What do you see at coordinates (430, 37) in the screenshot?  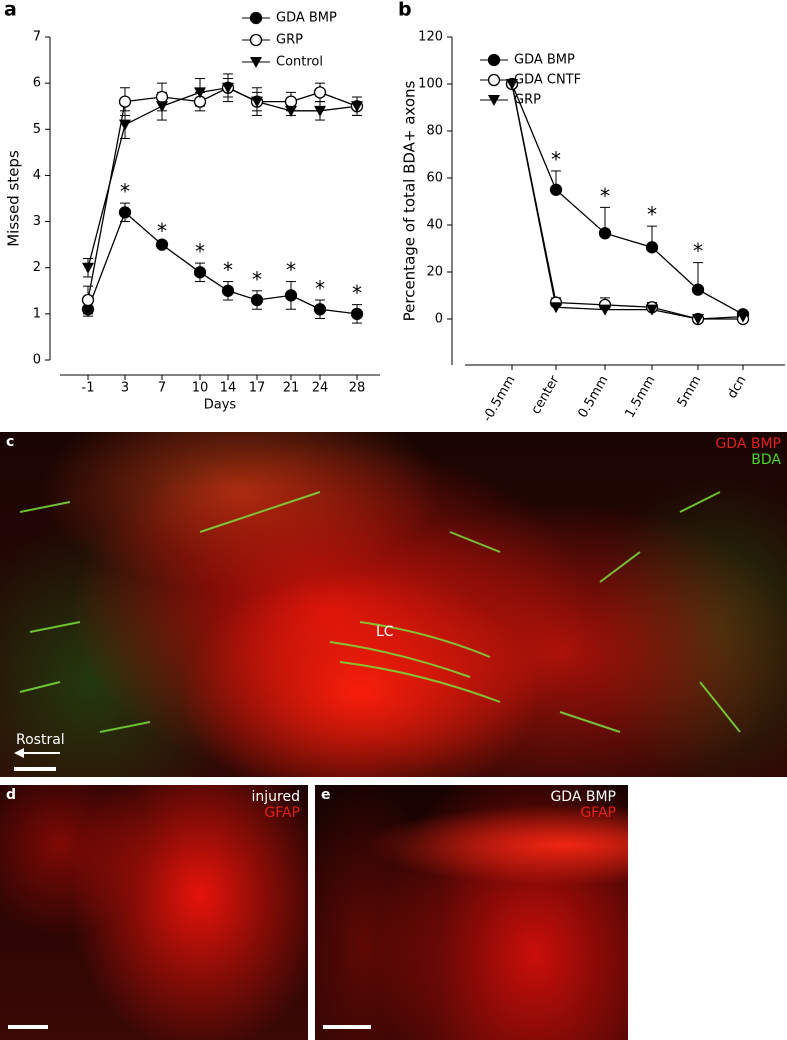 I see `y-tick-label: 120` at bounding box center [430, 37].